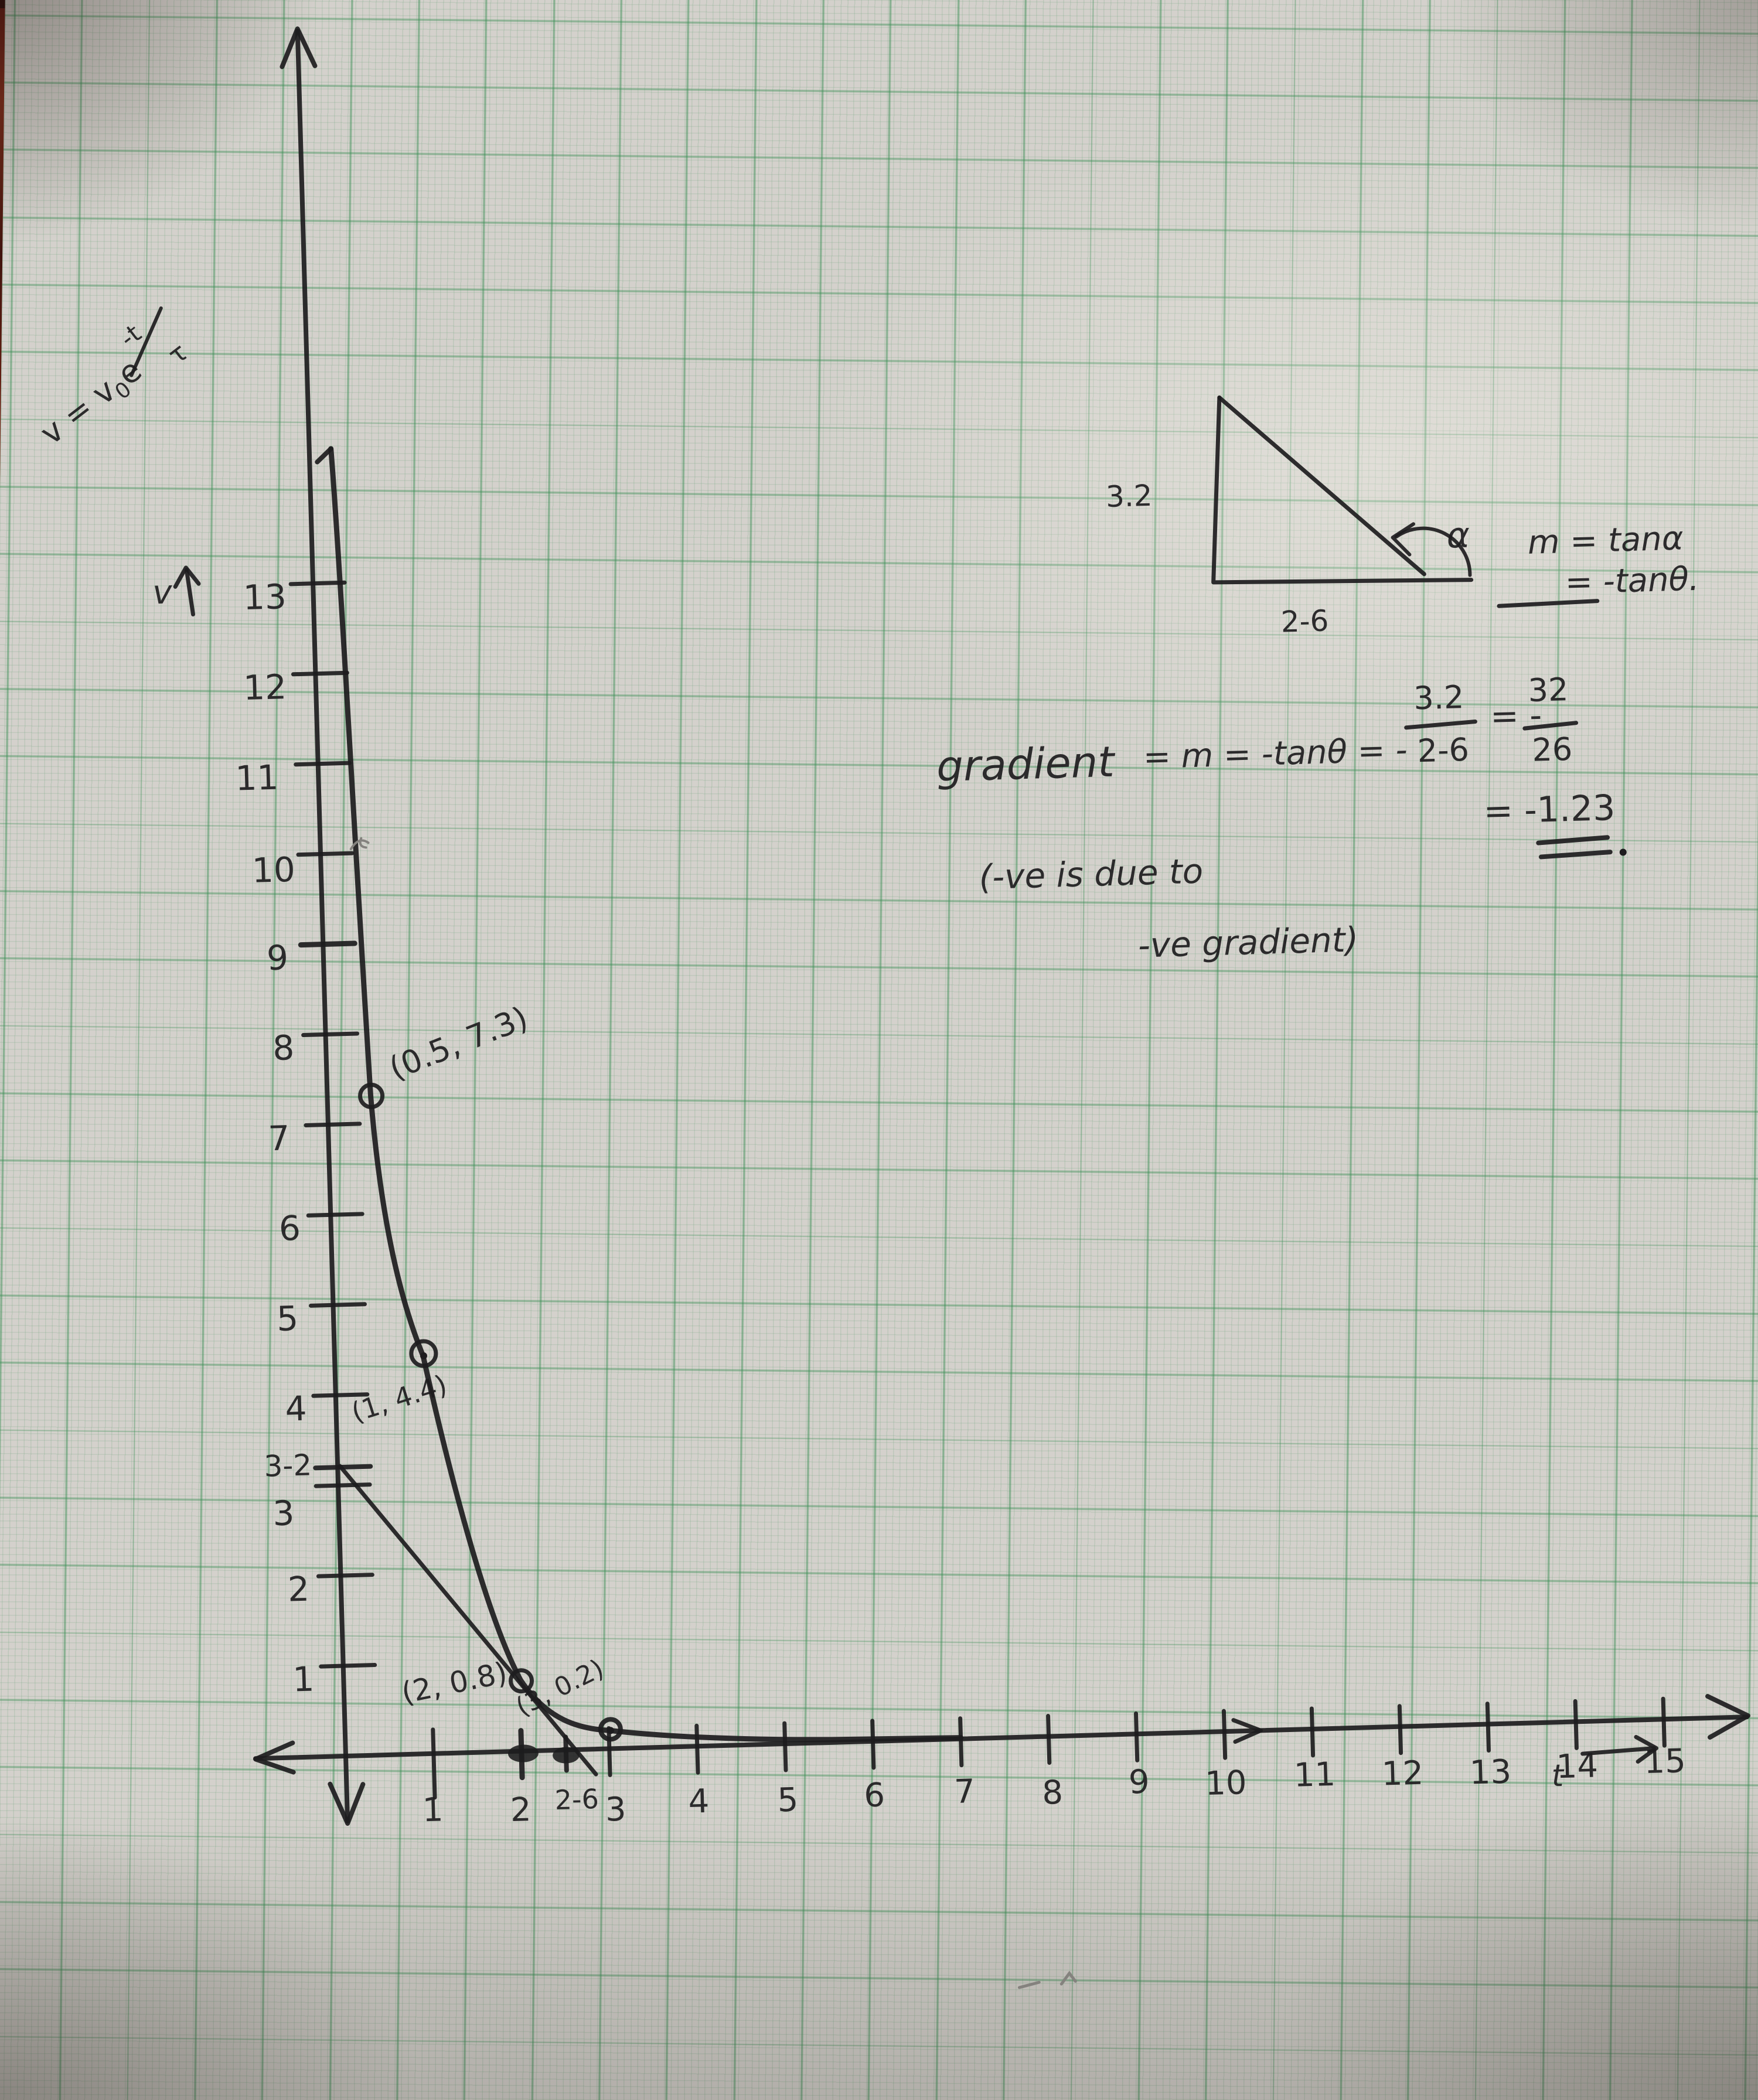 Image resolution: width=1758 pixels, height=2100 pixels. Describe the element at coordinates (1139, 1783) in the screenshot. I see `t-tick-label: 9` at that location.